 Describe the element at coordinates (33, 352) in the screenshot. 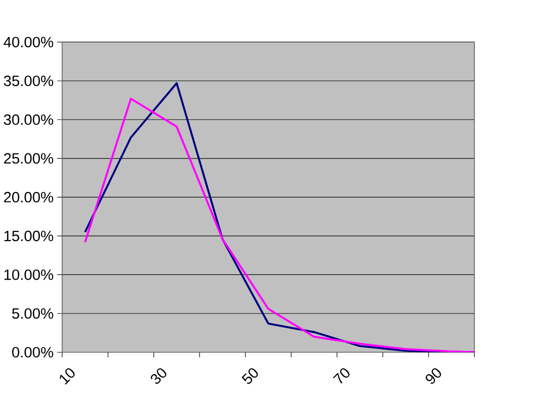

I see `y-tick-label: 0.00%` at that location.